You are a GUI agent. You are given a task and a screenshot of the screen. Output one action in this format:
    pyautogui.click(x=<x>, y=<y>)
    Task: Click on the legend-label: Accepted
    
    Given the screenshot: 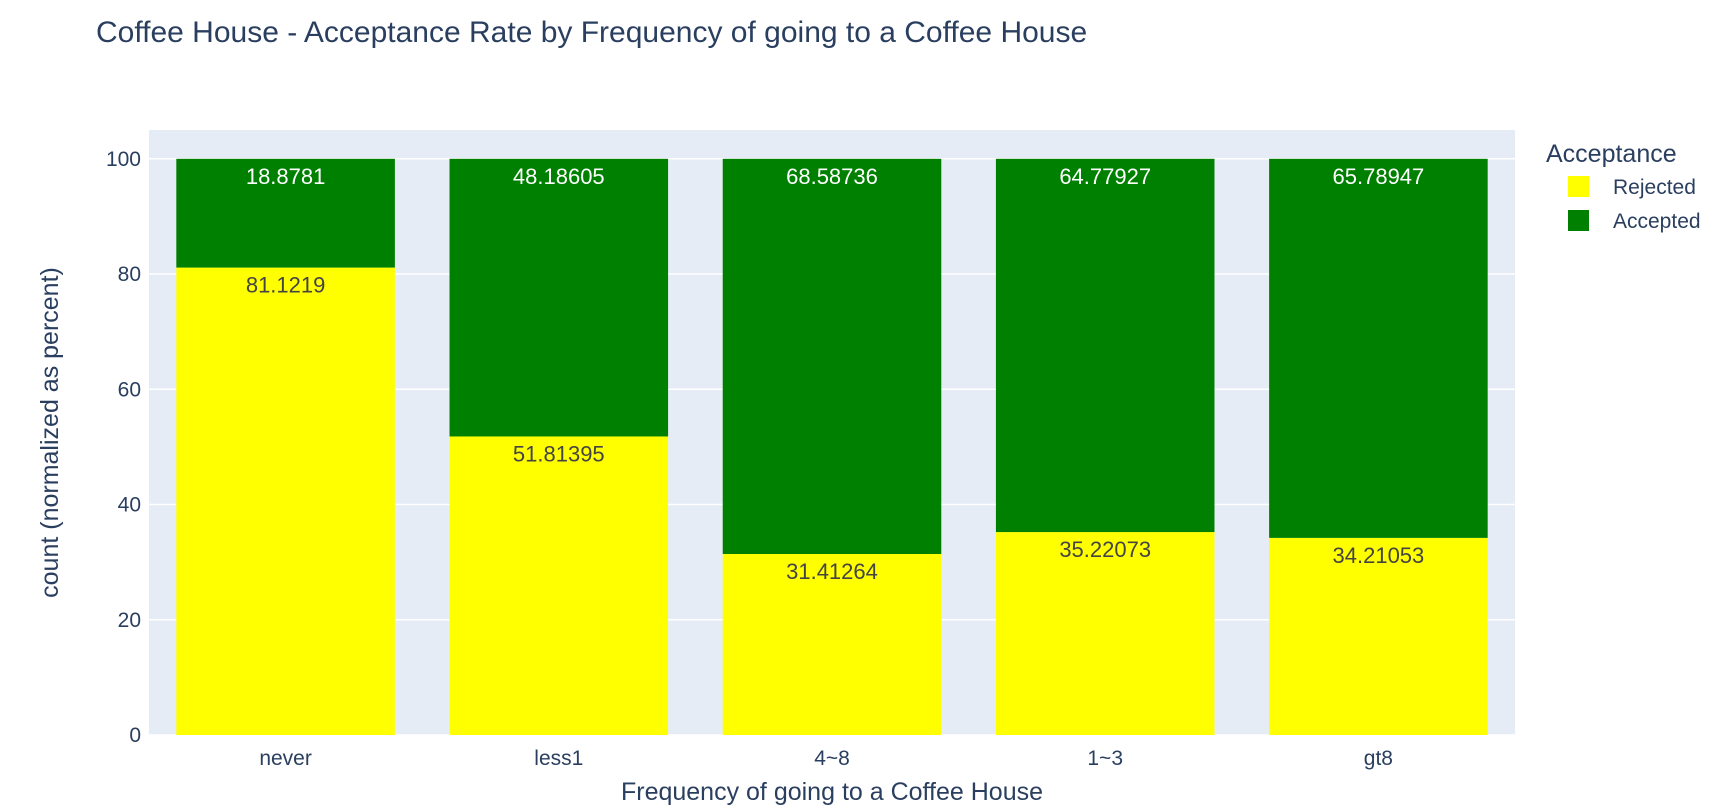 What is the action you would take?
    pyautogui.click(x=1657, y=221)
    